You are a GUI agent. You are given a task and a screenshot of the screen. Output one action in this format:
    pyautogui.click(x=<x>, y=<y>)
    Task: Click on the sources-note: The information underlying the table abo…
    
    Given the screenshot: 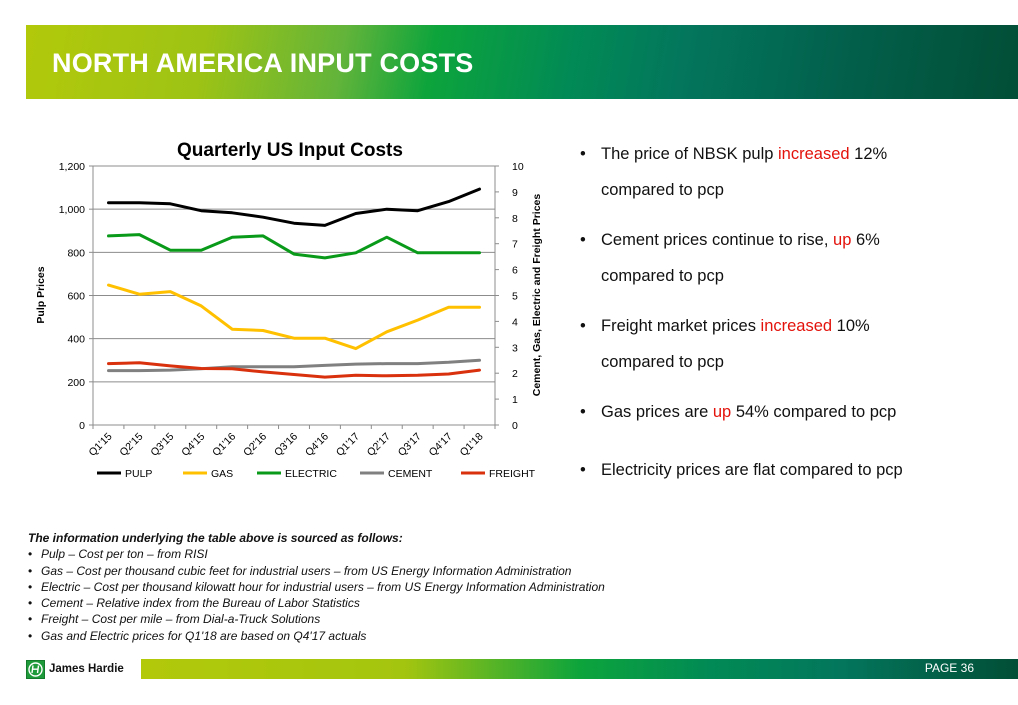 What is the action you would take?
    pyautogui.click(x=316, y=587)
    